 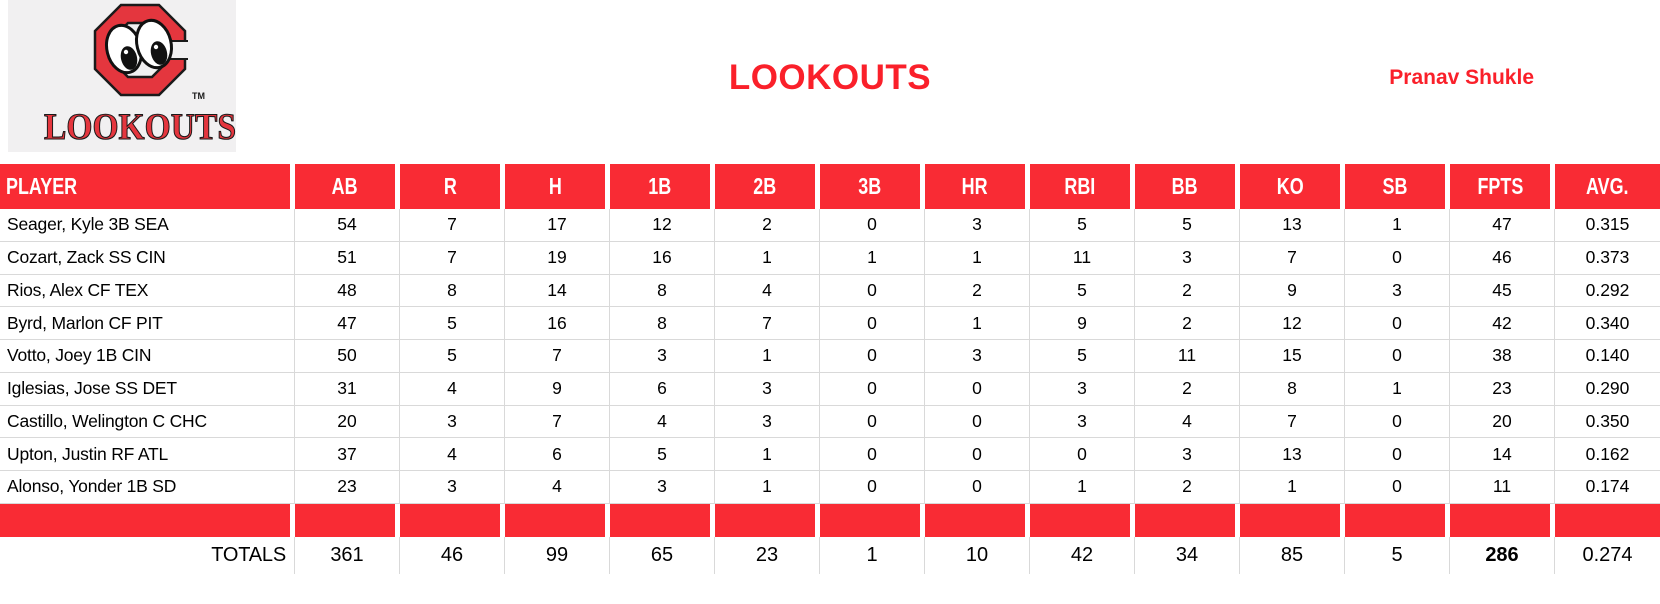 I want to click on stat-cell: 16, so click(x=557, y=323).